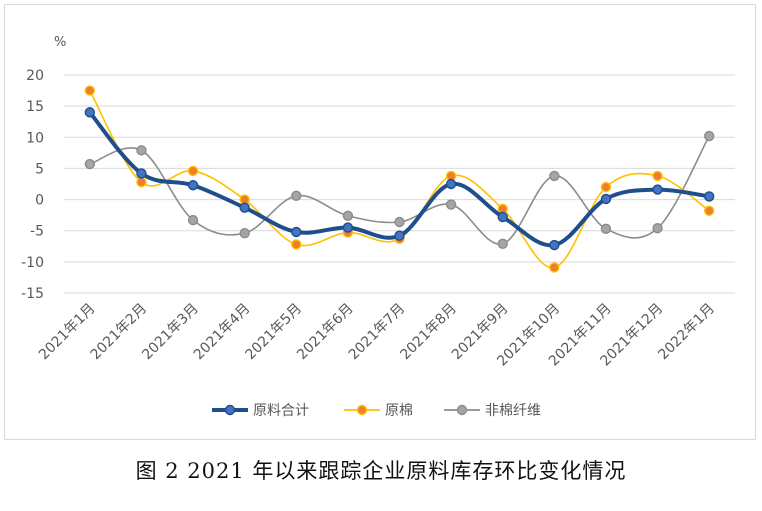  Describe the element at coordinates (686, 332) in the screenshot. I see `x-tick-label: 2022年1月` at that location.